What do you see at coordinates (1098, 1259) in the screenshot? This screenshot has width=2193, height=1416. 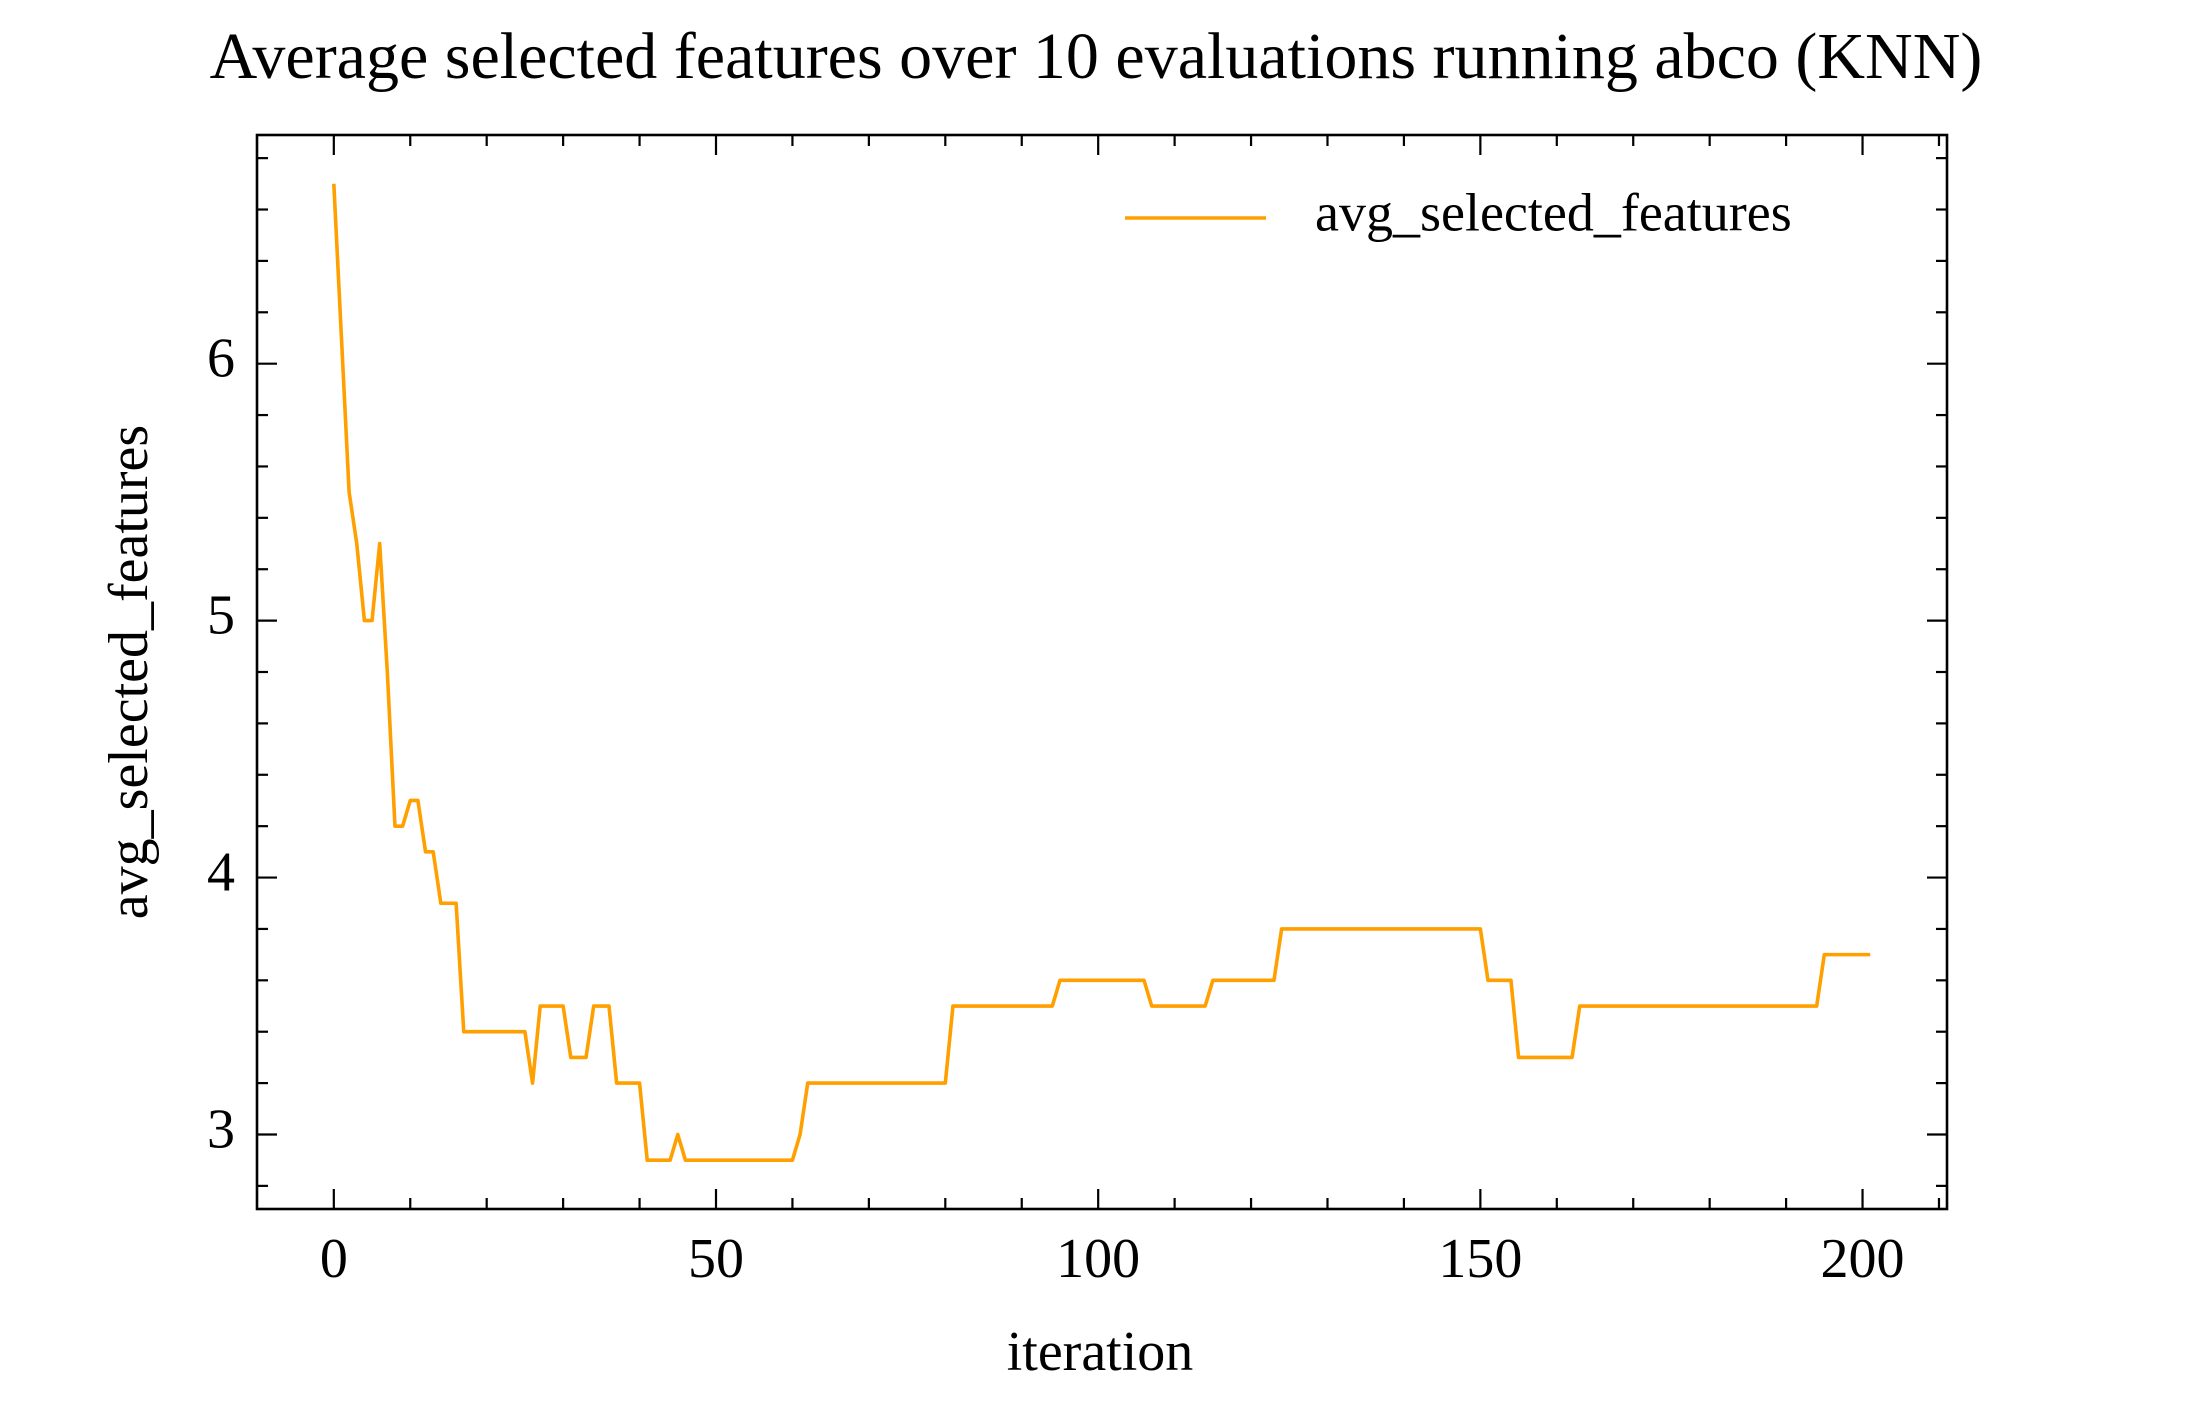 I see `x-tick-label: 100` at bounding box center [1098, 1259].